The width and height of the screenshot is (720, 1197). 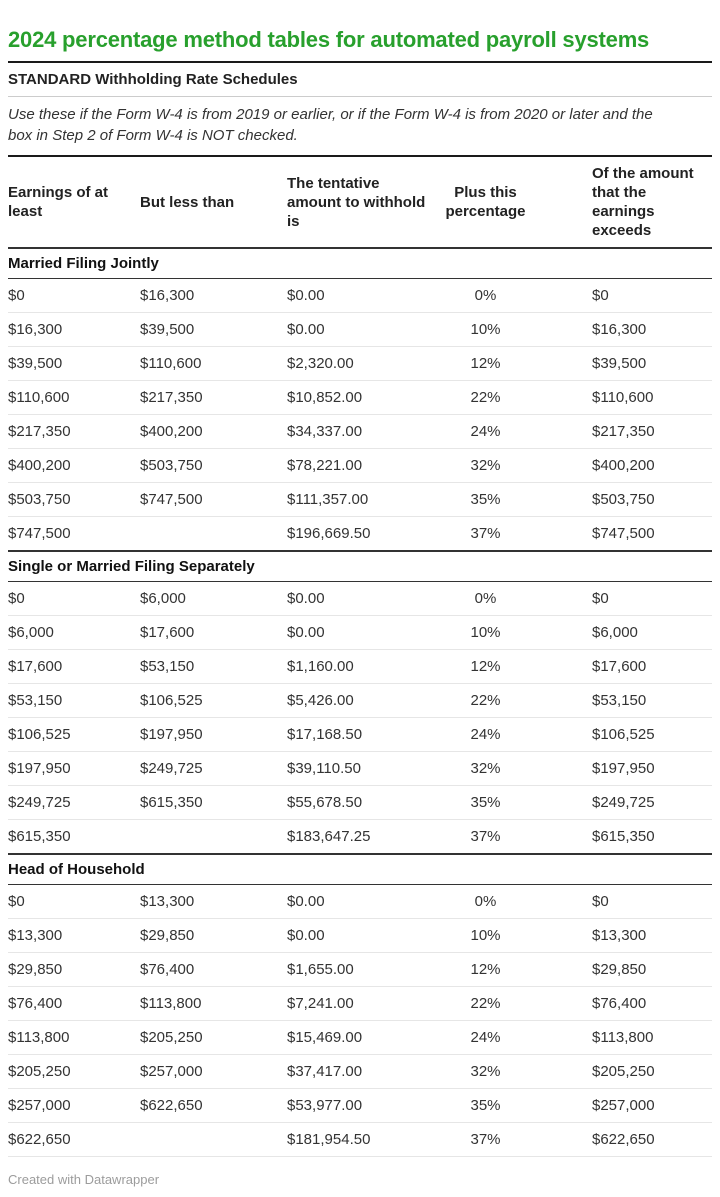 I want to click on cell: $17,168.50, so click(x=359, y=734).